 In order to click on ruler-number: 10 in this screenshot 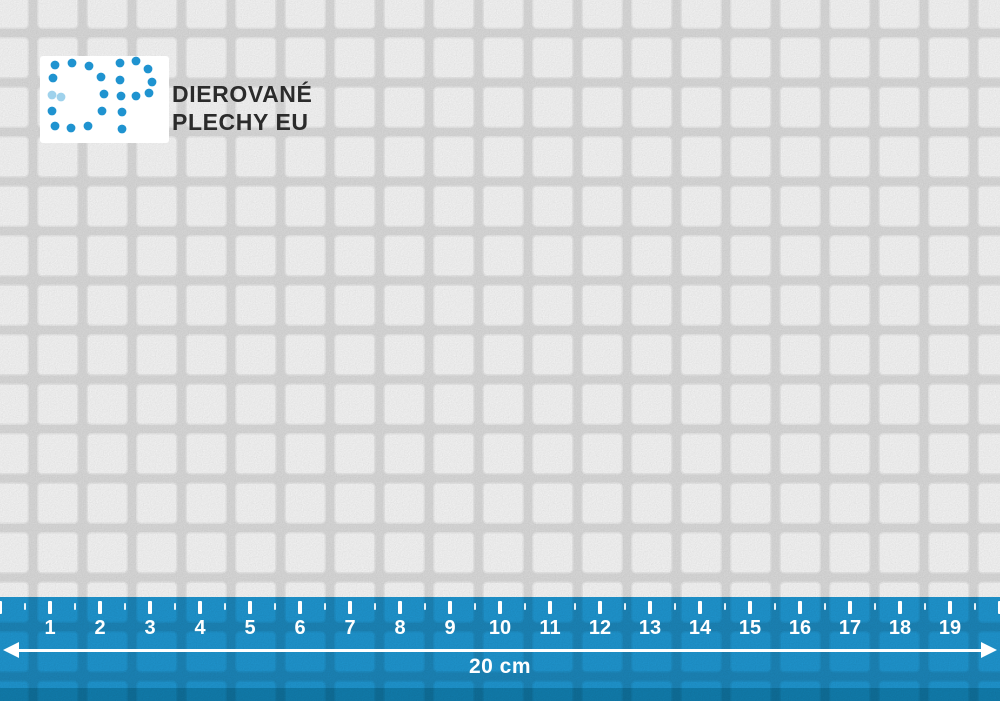, I will do `click(500, 628)`.